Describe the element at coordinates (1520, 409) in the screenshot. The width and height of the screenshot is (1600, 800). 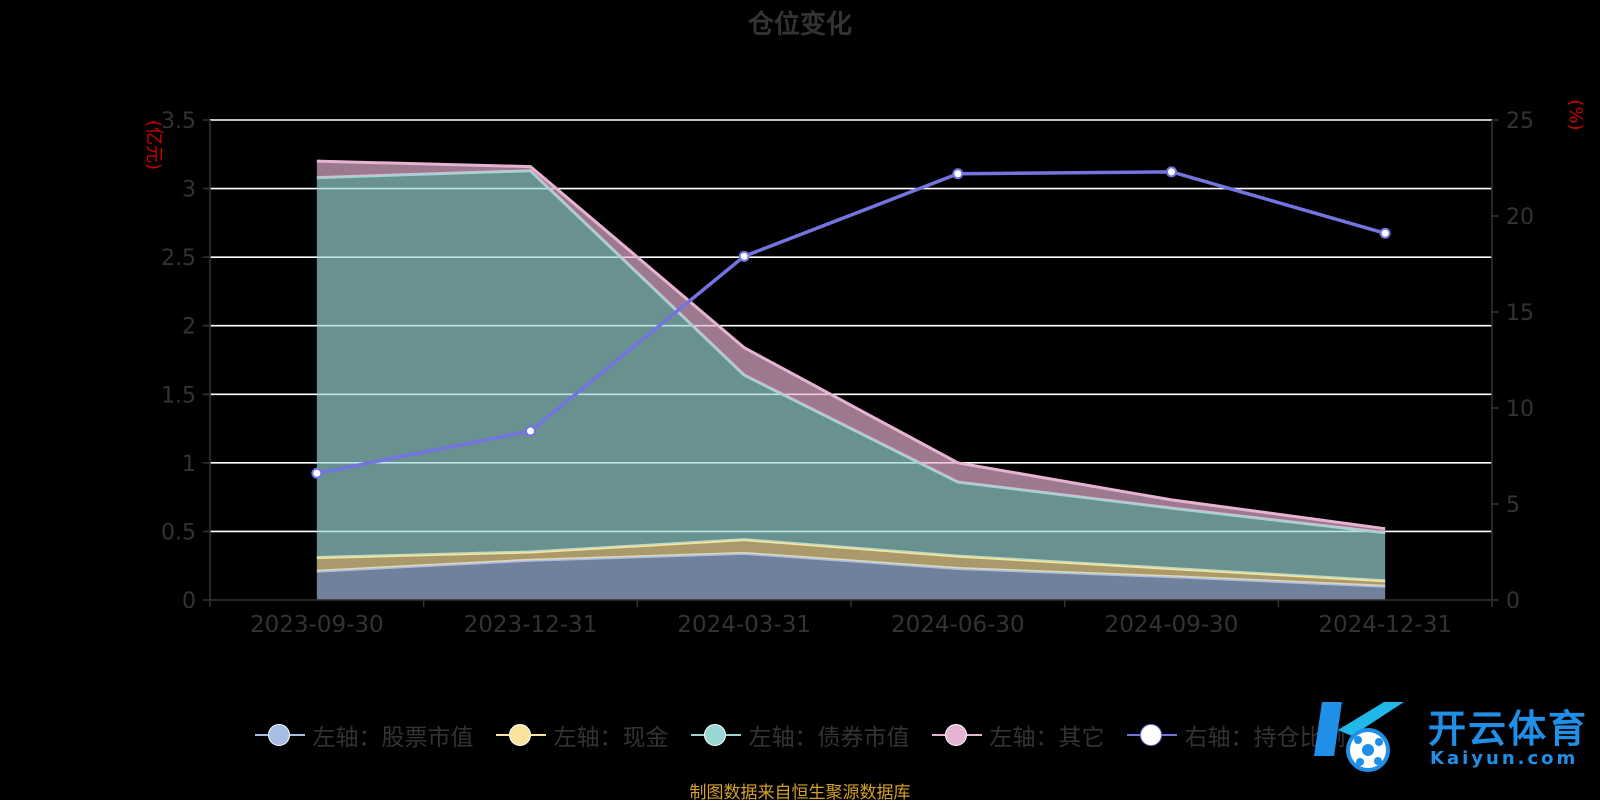
I see `right-tick-label: 10` at that location.